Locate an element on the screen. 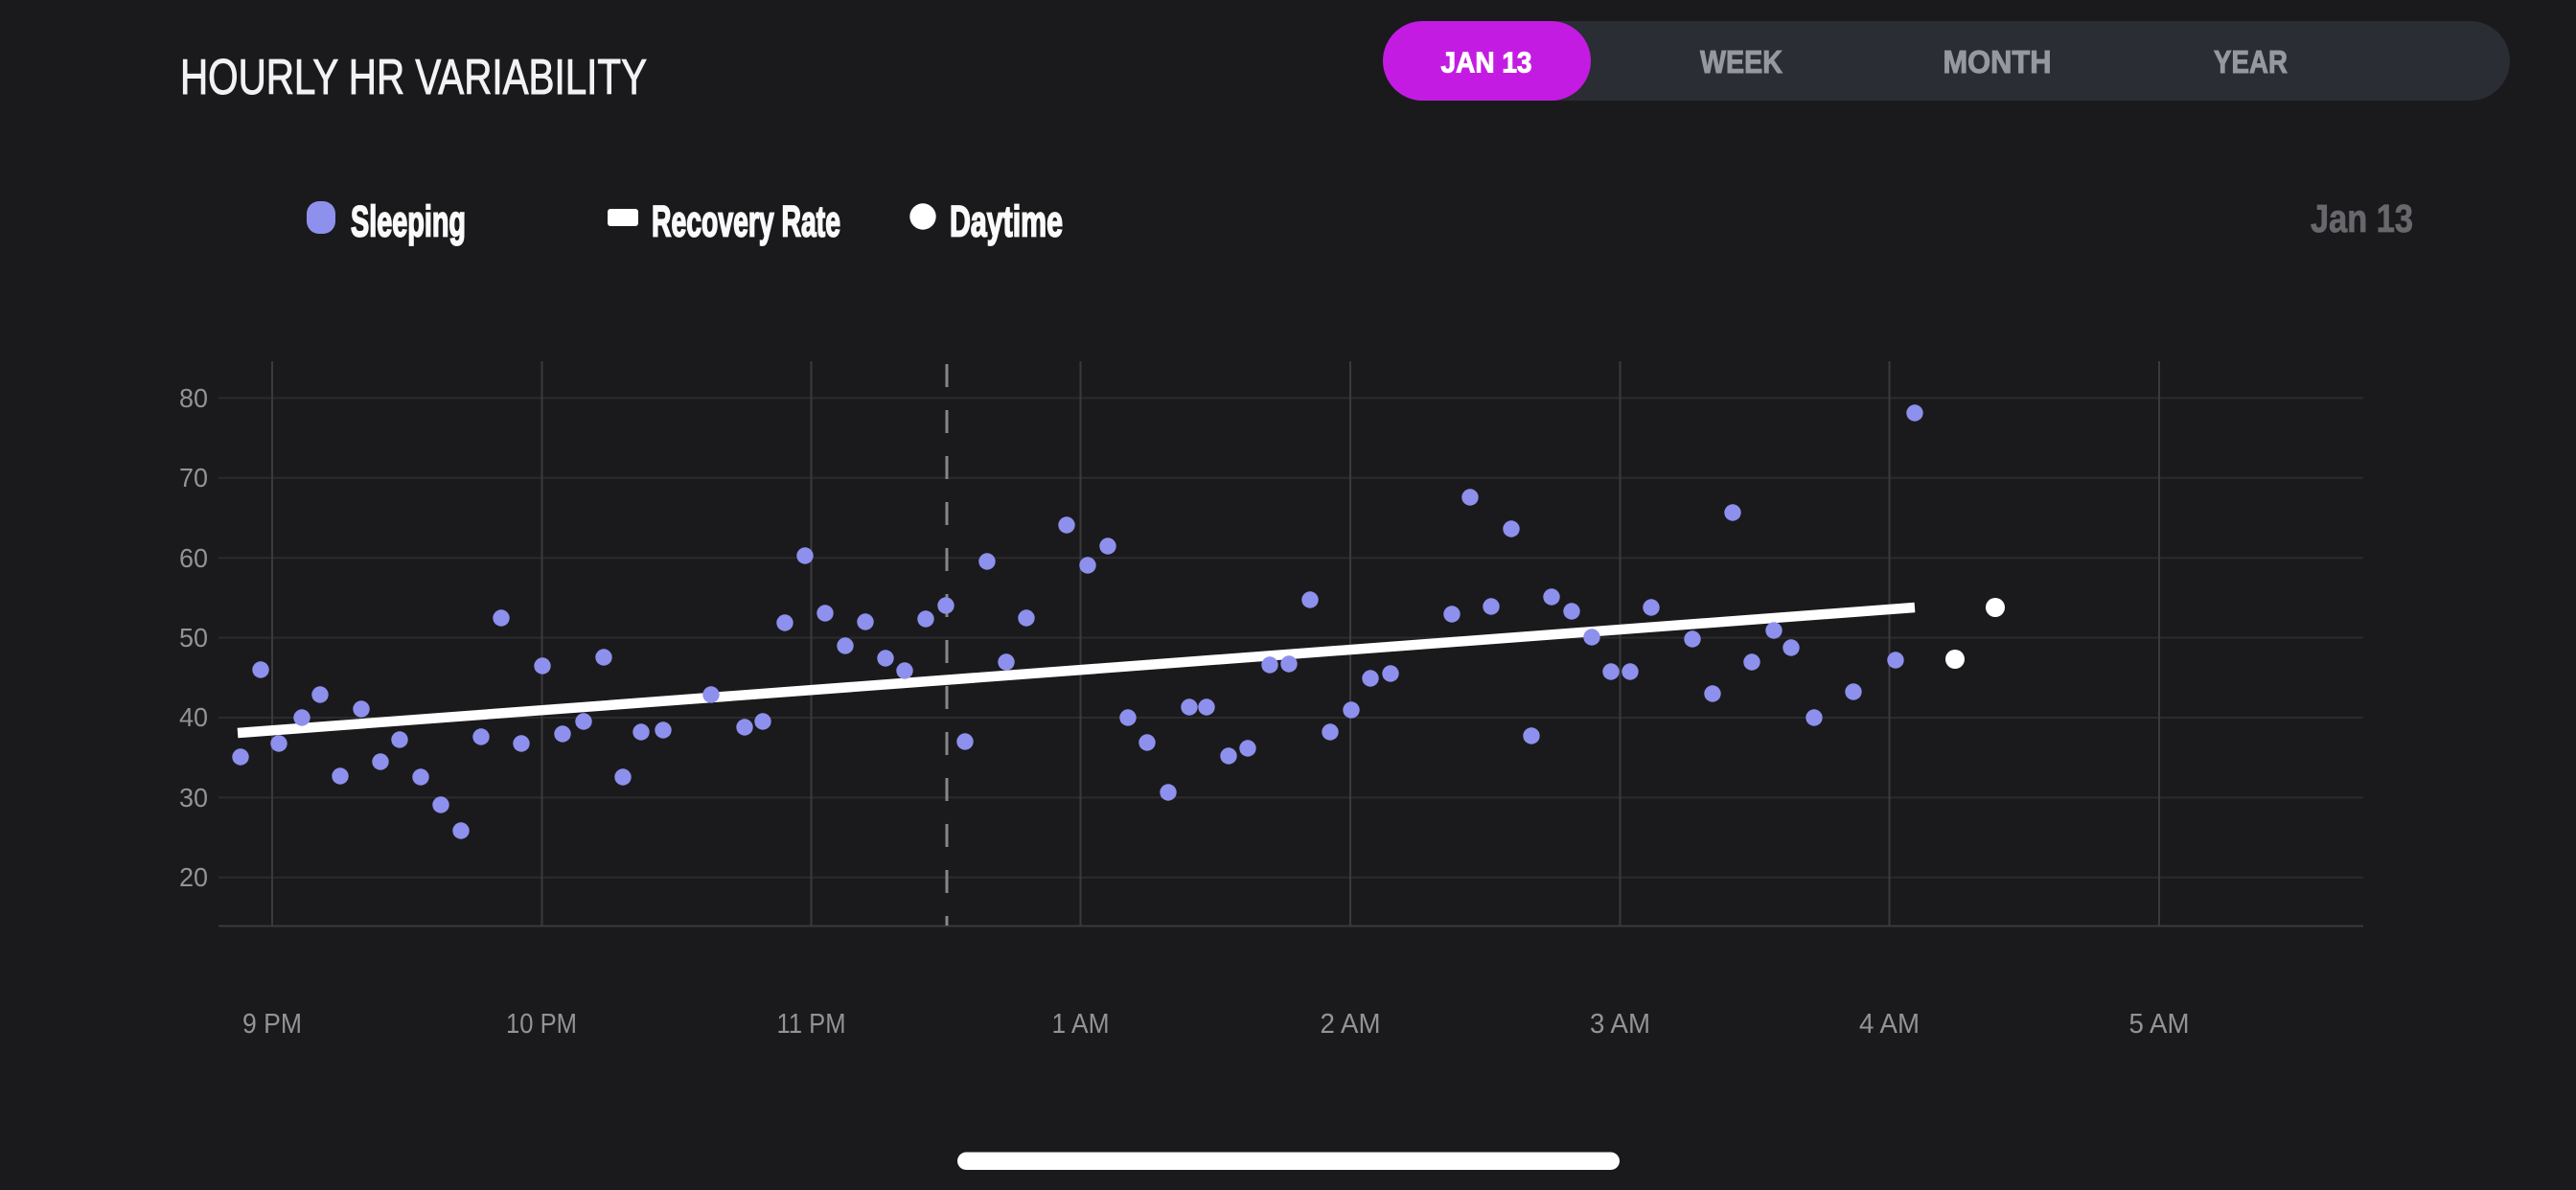 Image resolution: width=2576 pixels, height=1190 pixels. svg-text: WEEK is located at coordinates (1741, 62).